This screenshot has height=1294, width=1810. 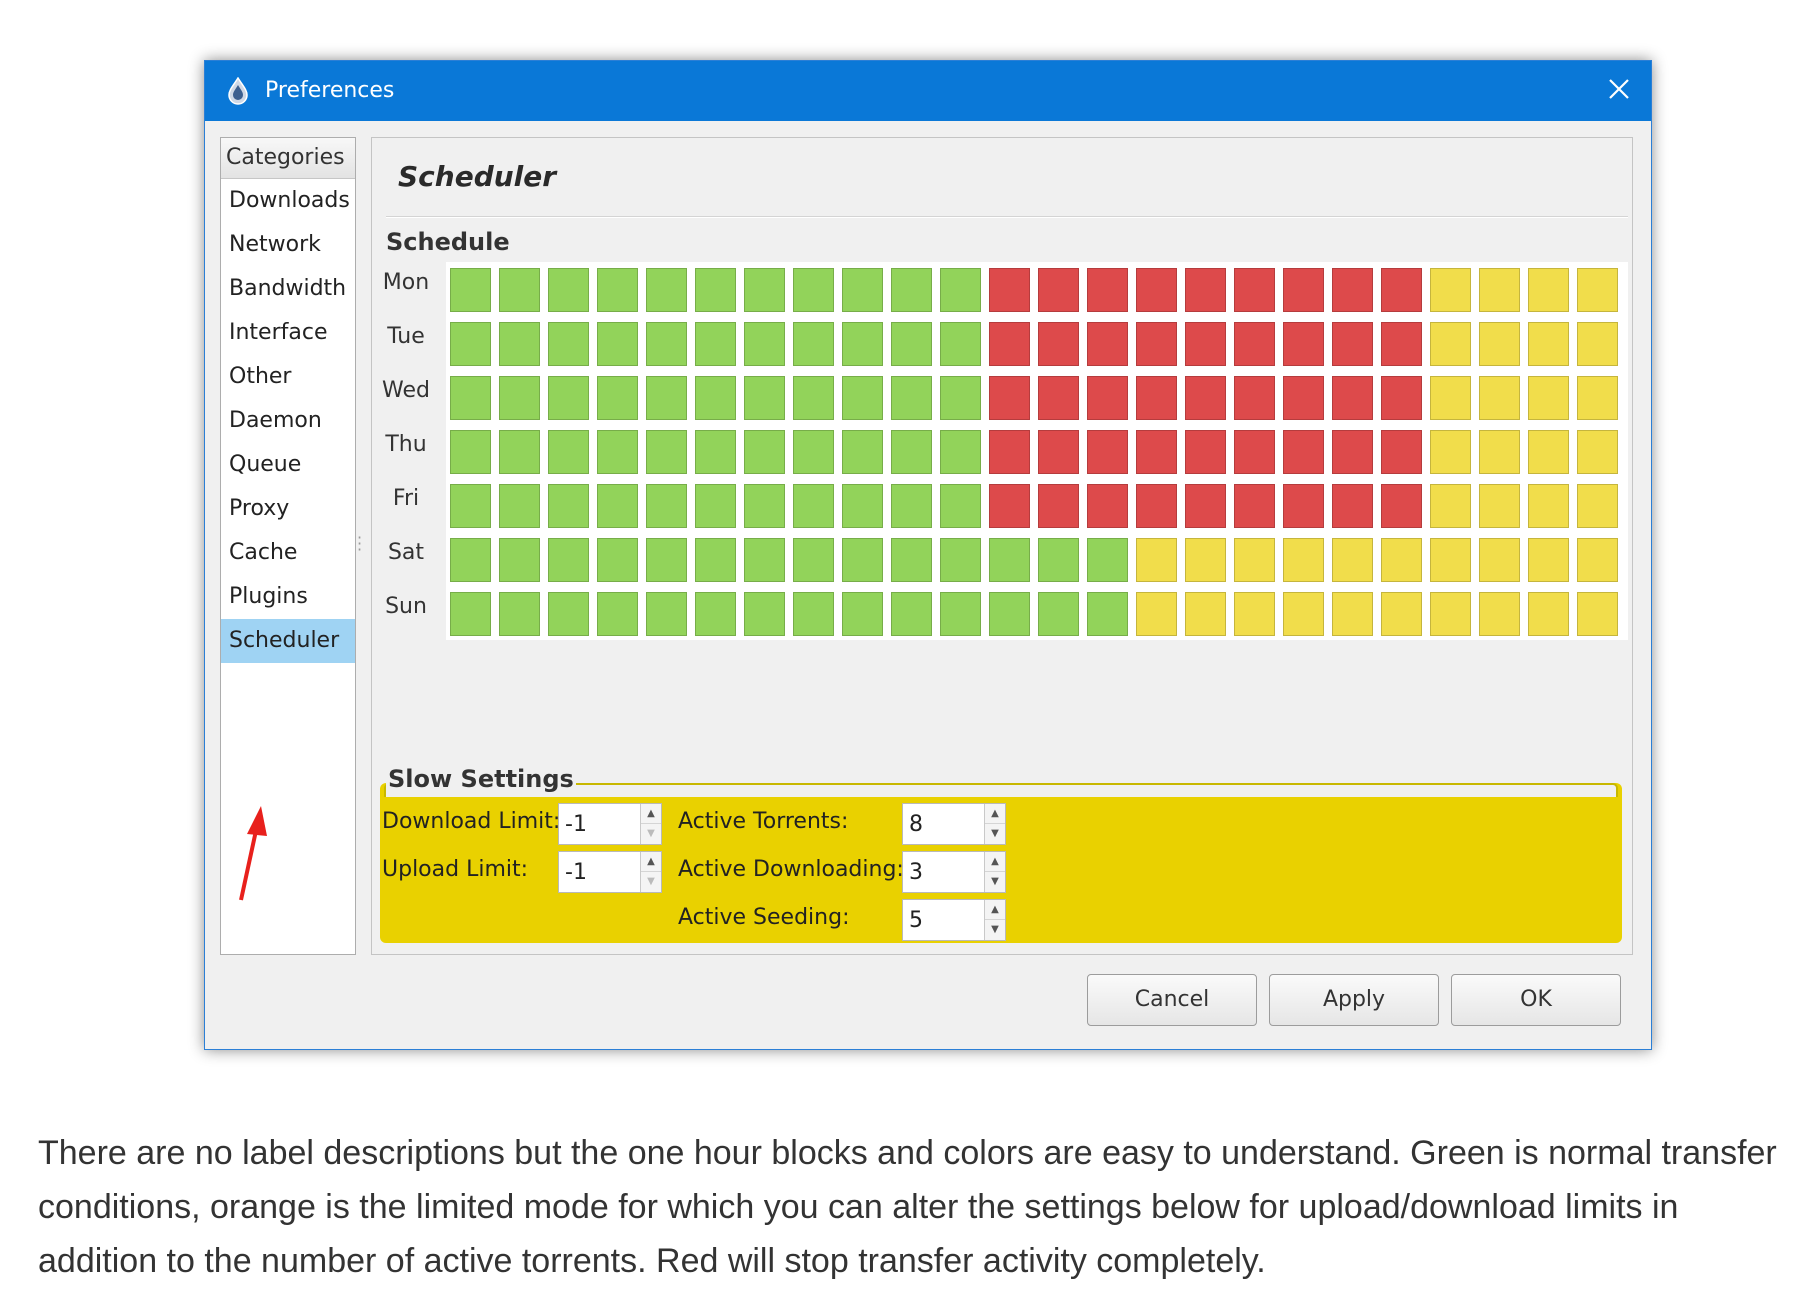 I want to click on category-plugins: Plugins, so click(x=268, y=596).